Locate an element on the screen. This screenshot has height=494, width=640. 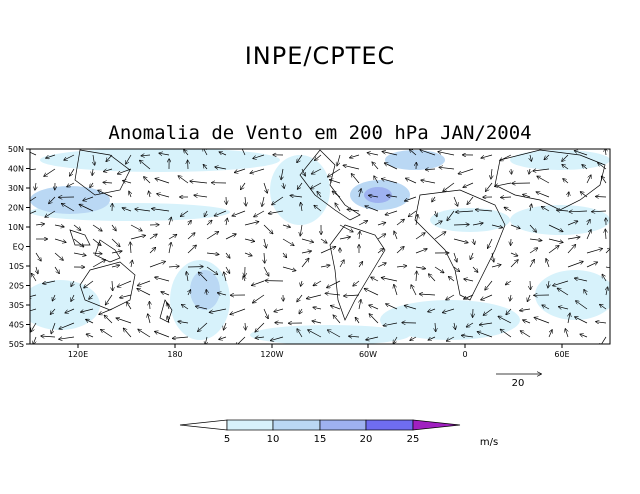
lat-tick-label: 30N is located at coordinates (16, 188).